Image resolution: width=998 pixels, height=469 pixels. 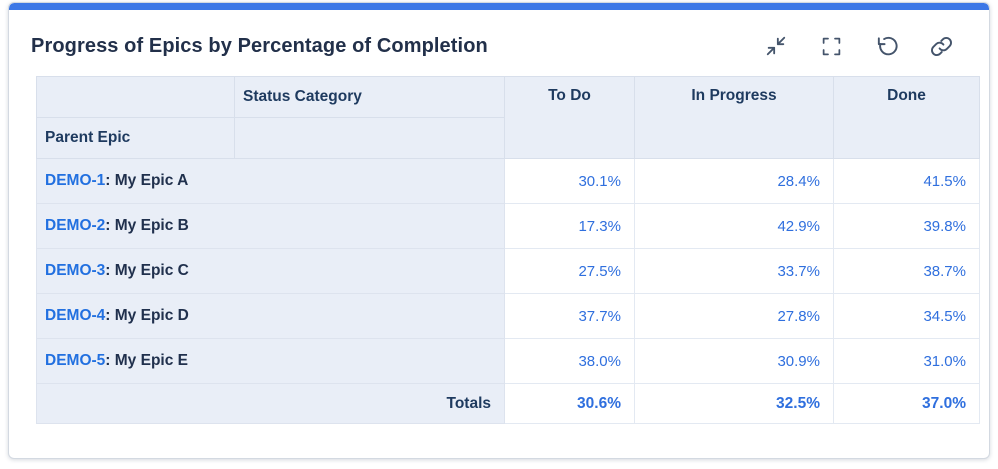 I want to click on totals-label: Totals, so click(x=270, y=403).